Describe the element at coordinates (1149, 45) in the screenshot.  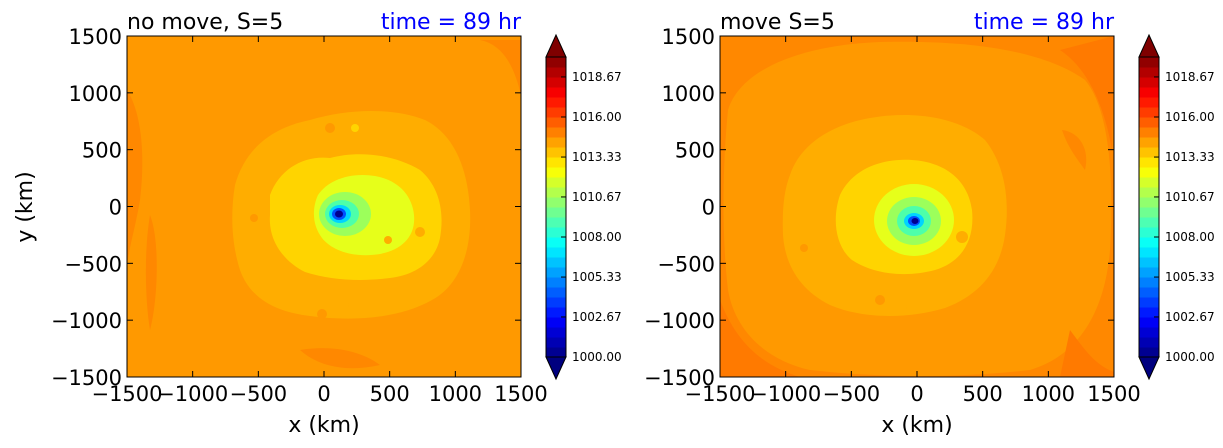
I see `colorbar-extend-max` at that location.